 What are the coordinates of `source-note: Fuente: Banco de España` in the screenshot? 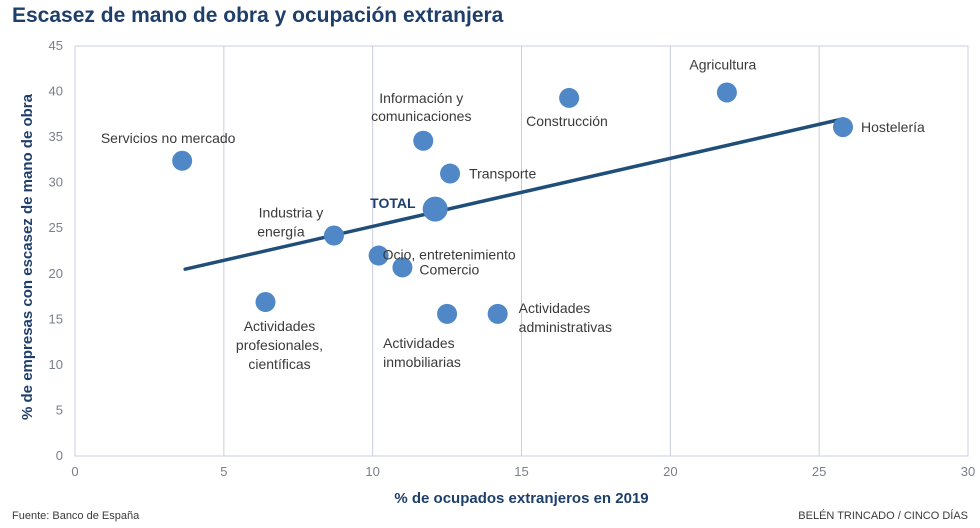 It's located at (76, 516).